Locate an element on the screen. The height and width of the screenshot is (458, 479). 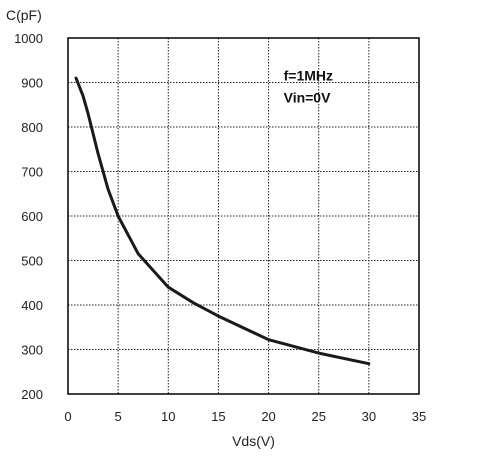
y-axis-label: C(pF) is located at coordinates (24, 15).